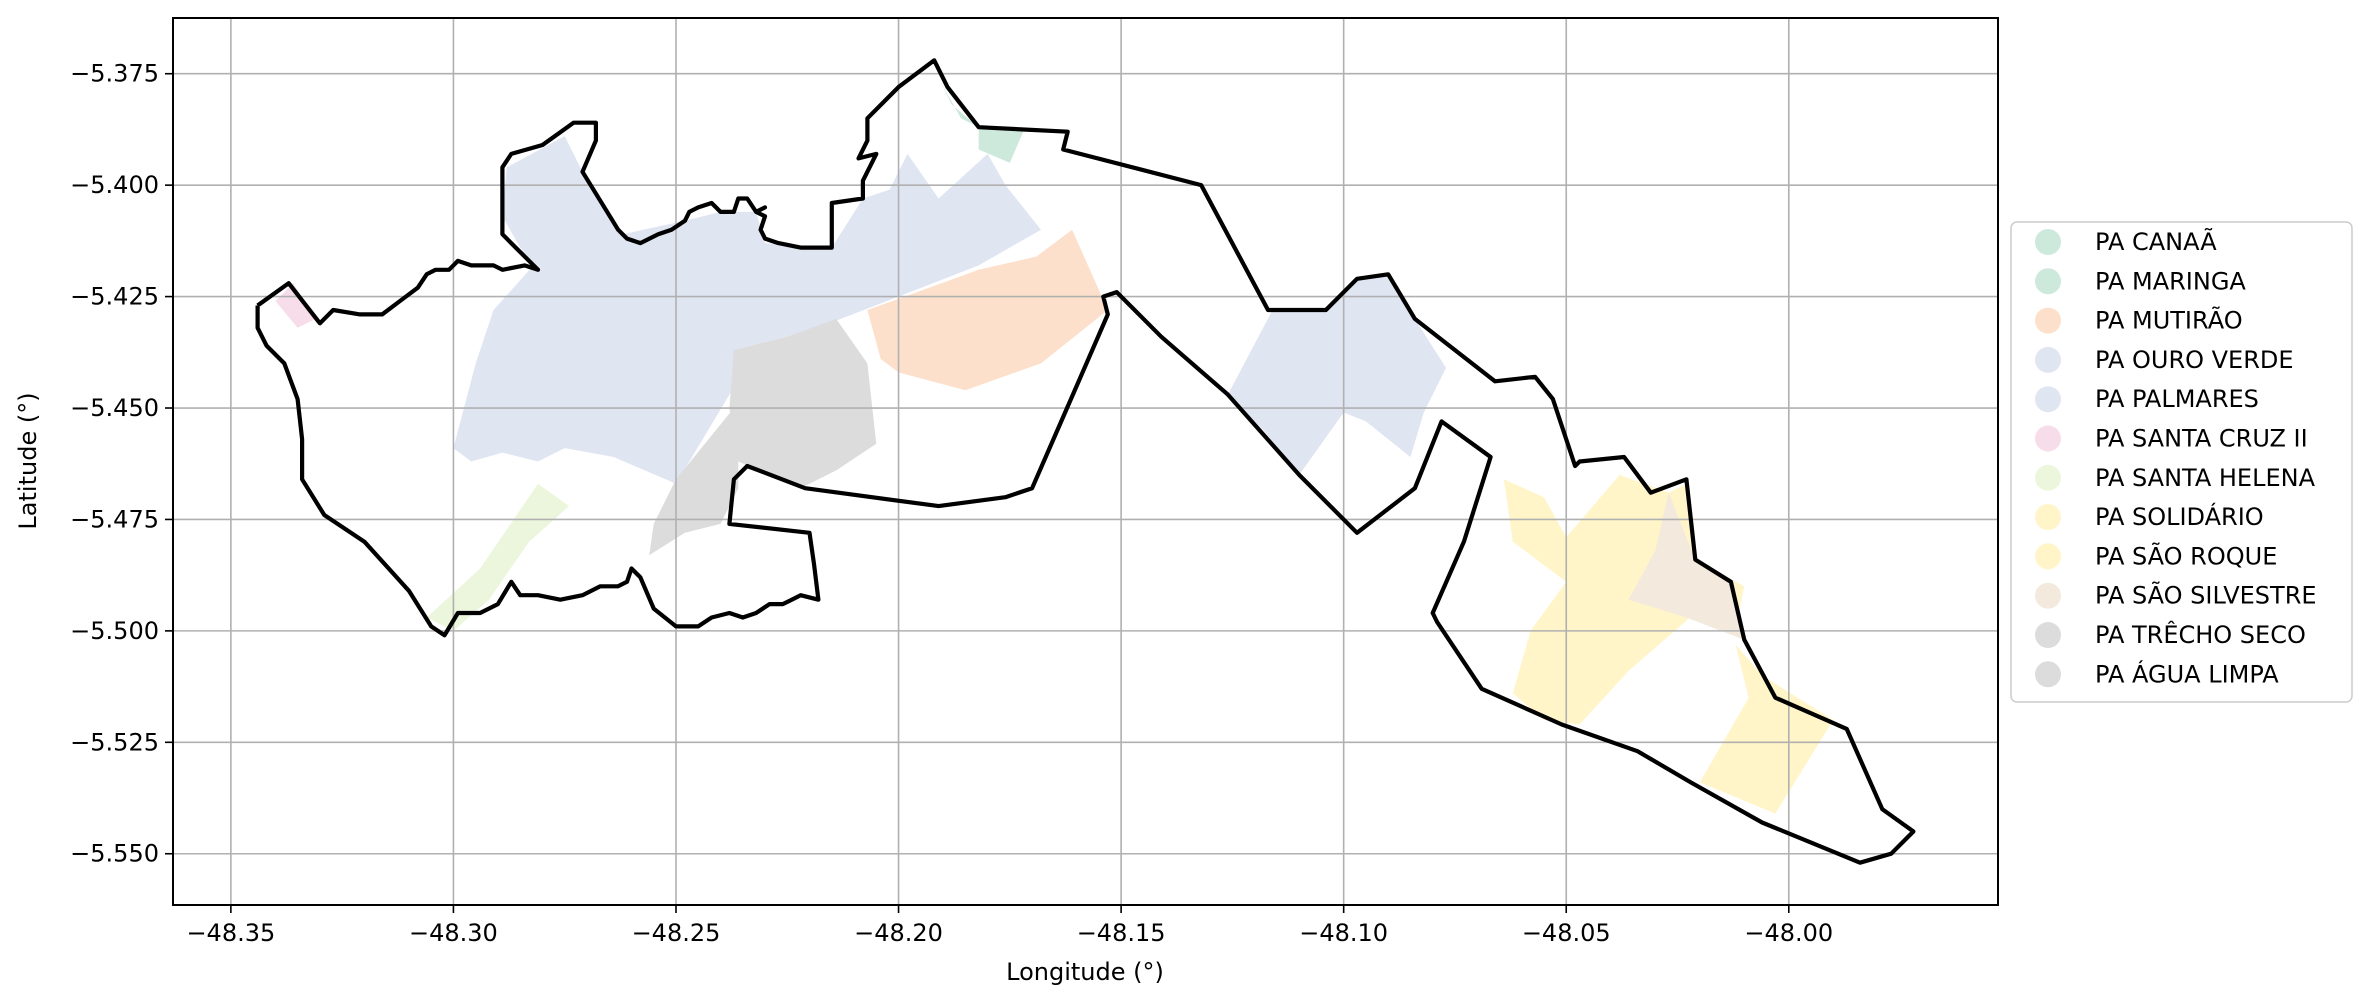 The width and height of the screenshot is (2371, 1006). What do you see at coordinates (2177, 399) in the screenshot?
I see `legend-label-4: PA PALMARES` at bounding box center [2177, 399].